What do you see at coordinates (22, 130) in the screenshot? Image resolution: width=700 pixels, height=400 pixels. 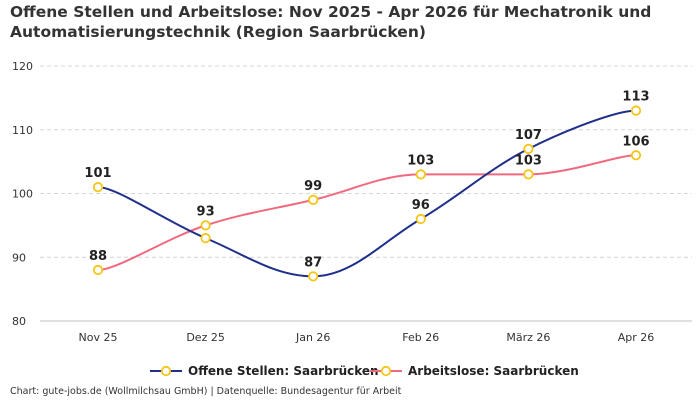 I see `y-tick-label: 110` at bounding box center [22, 130].